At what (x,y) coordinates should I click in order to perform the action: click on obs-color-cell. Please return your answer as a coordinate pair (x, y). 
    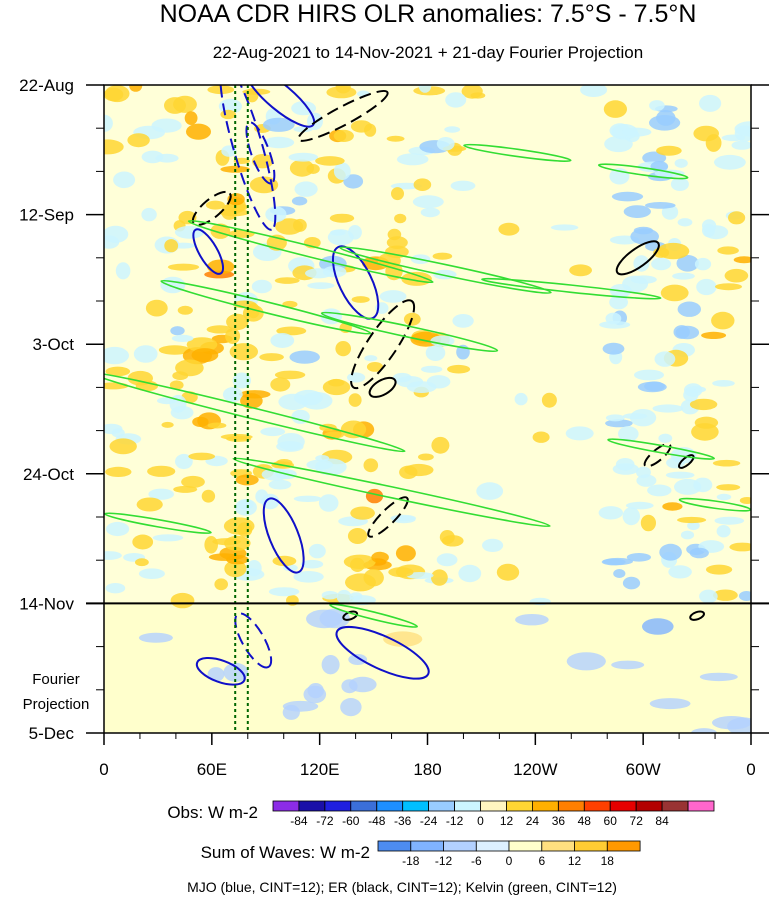
    Looking at the image, I should click on (571, 806).